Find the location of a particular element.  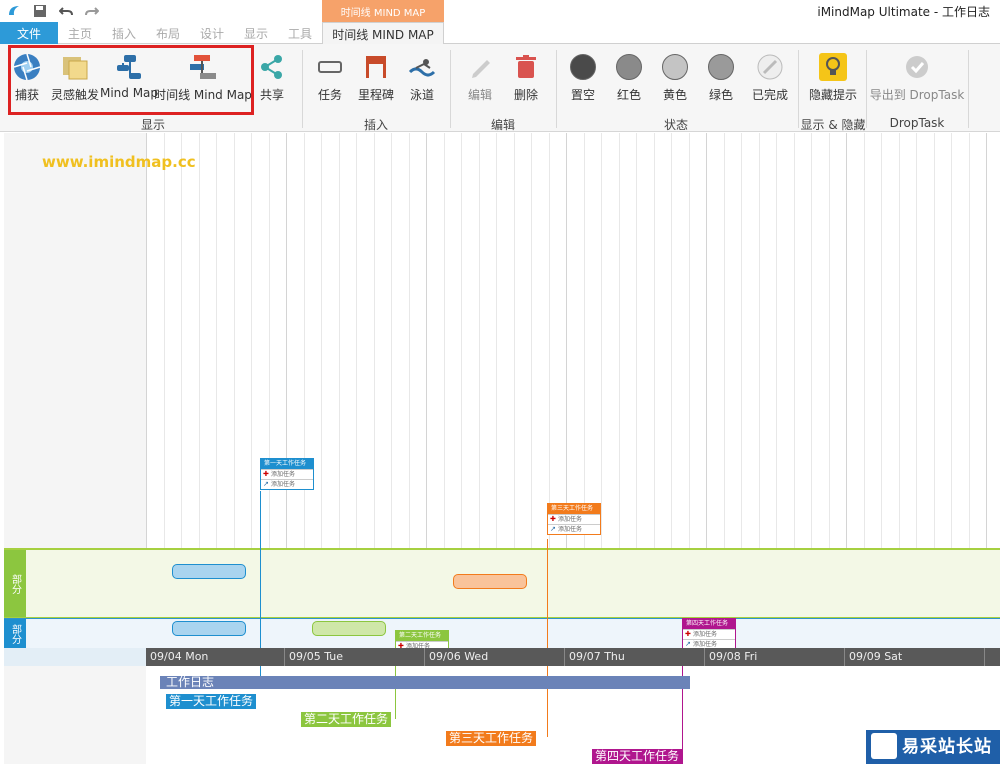

brainstorm-label: 灵感触发 is located at coordinates (75, 95).